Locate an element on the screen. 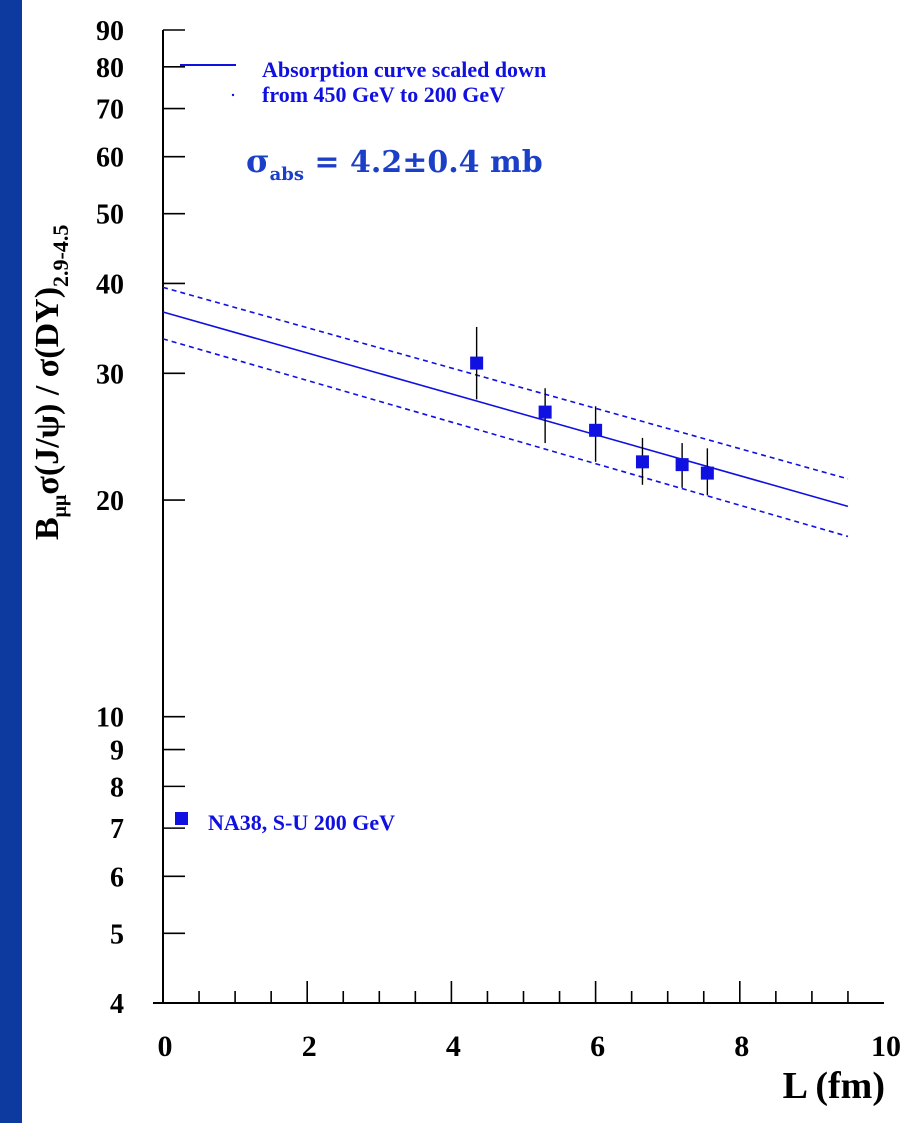 This screenshot has width=909, height=1123. y-tick-label: 90 is located at coordinates (110, 31).